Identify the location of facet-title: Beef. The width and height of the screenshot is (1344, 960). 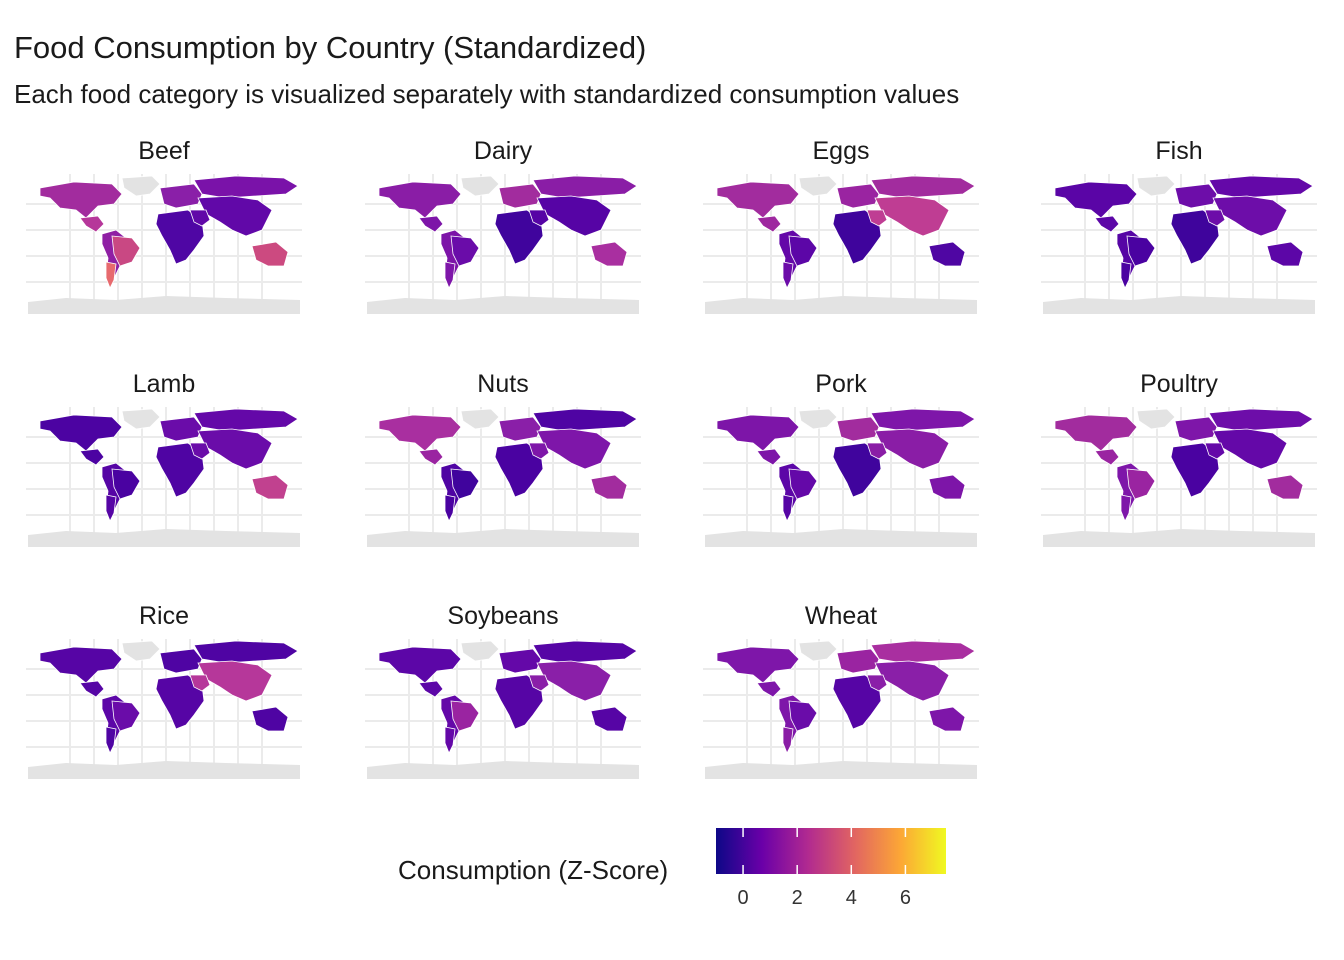
(164, 151).